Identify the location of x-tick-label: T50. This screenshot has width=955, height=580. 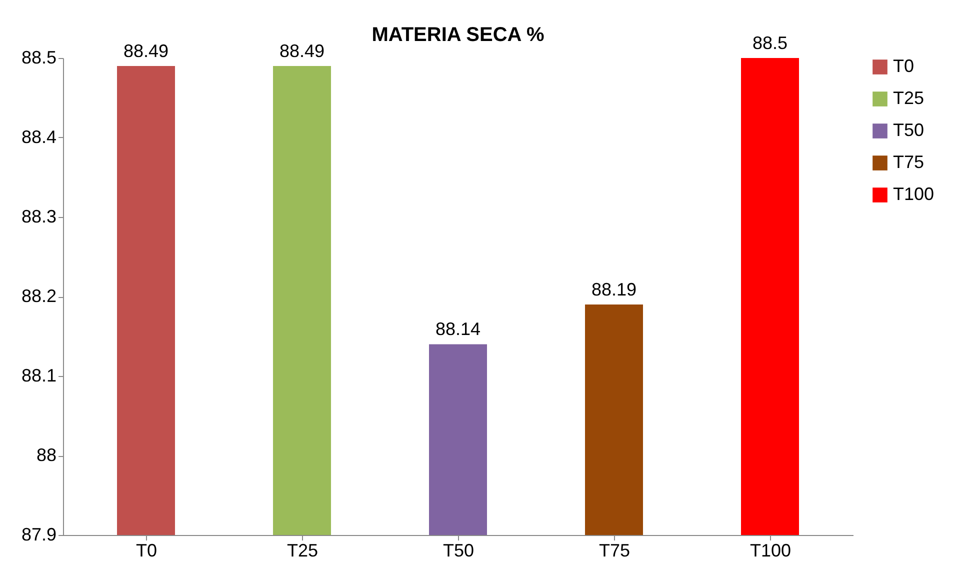
(458, 550).